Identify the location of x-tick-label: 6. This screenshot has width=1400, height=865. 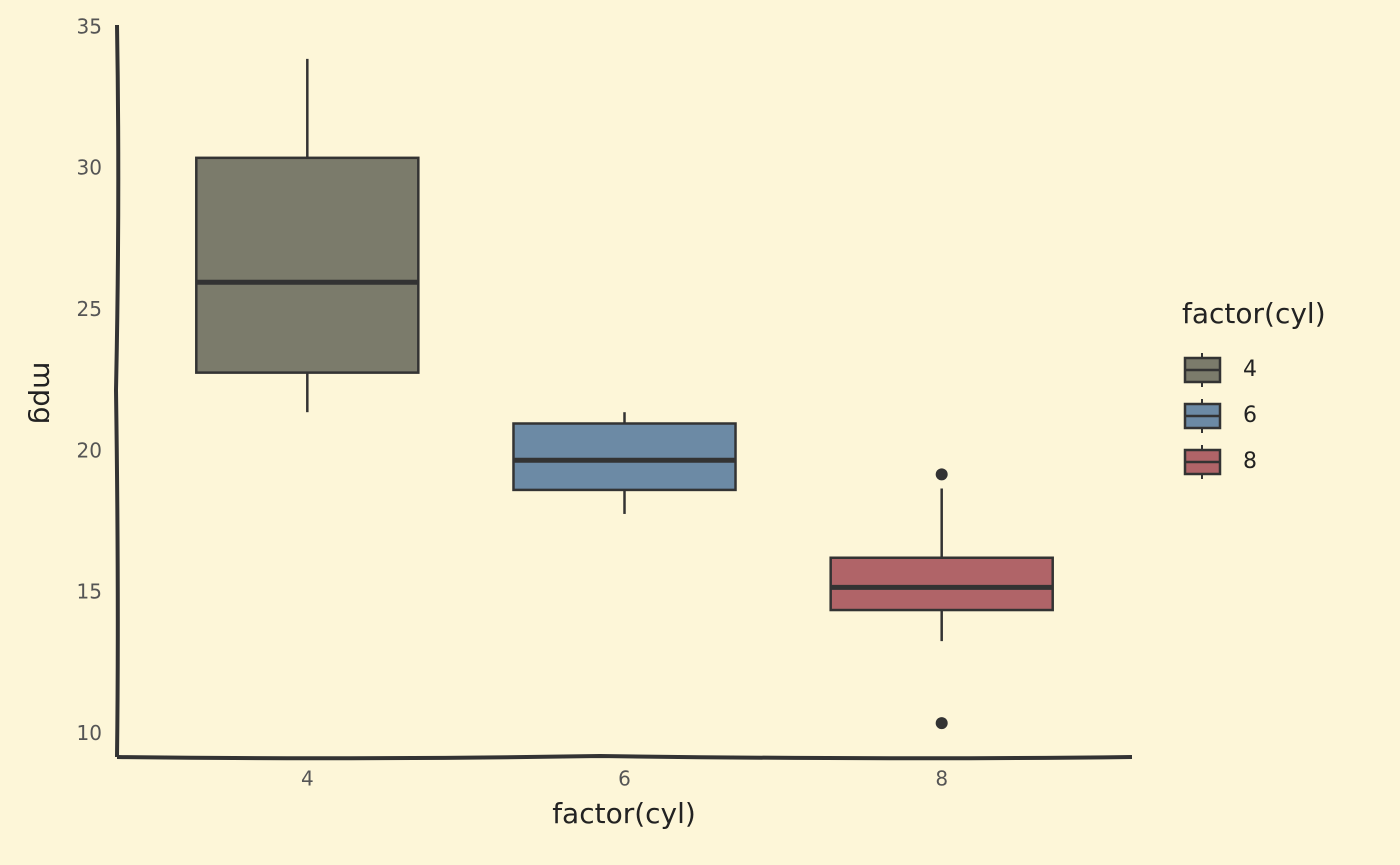
(624, 779).